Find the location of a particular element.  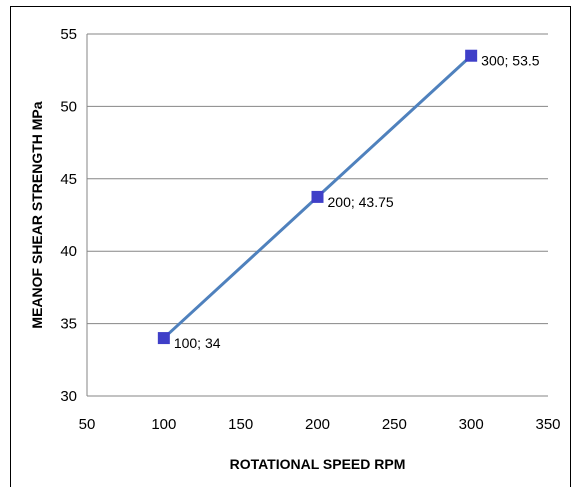

data-label: 100; 34 is located at coordinates (197, 343).